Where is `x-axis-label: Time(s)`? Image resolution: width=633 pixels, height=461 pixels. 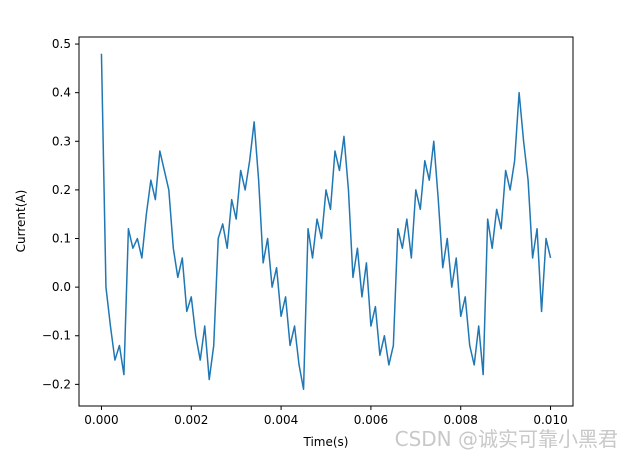 x-axis-label: Time(s) is located at coordinates (326, 442).